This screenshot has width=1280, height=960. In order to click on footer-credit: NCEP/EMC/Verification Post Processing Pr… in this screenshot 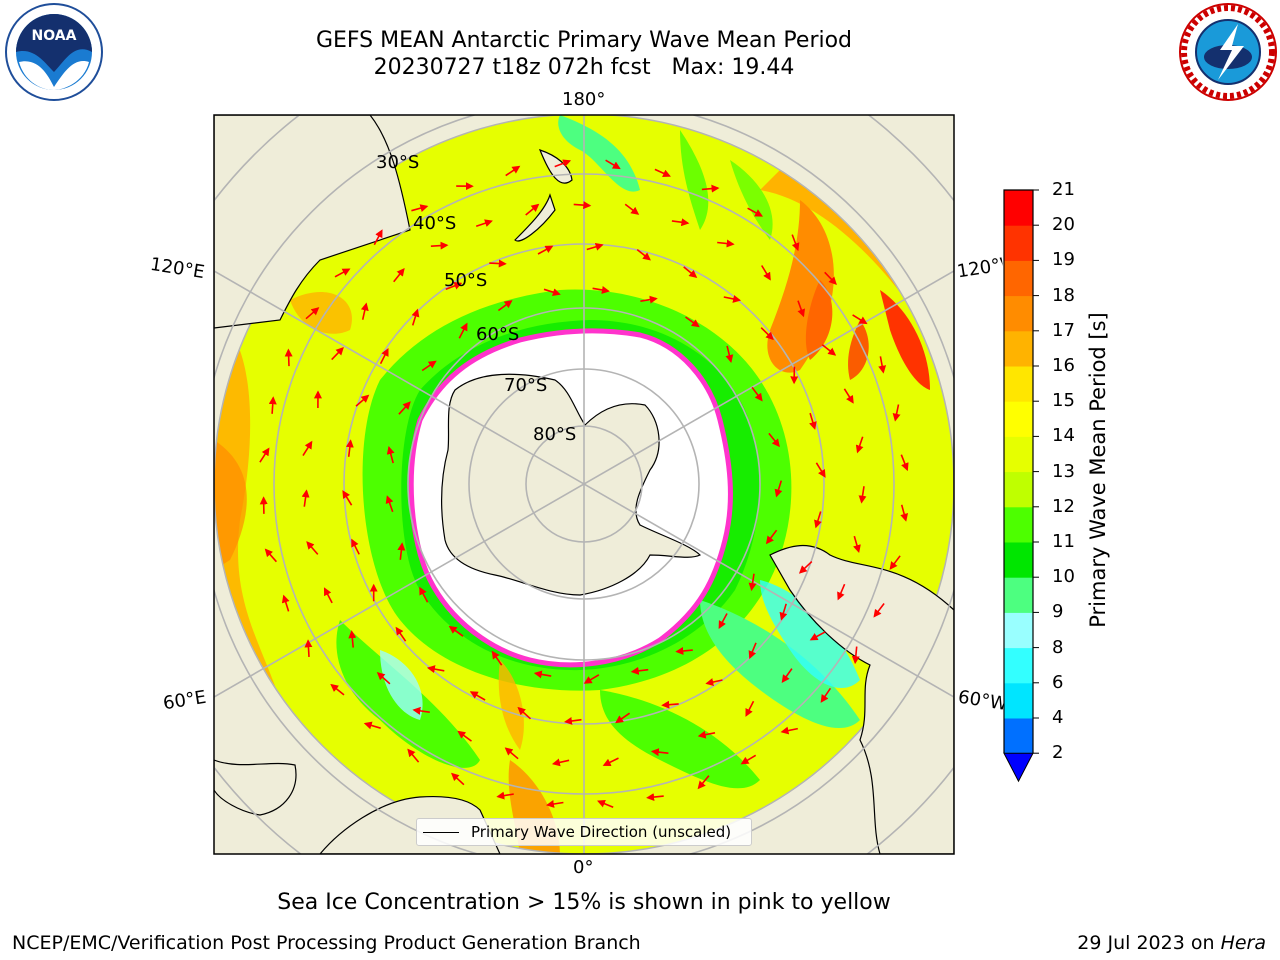, I will do `click(326, 943)`.